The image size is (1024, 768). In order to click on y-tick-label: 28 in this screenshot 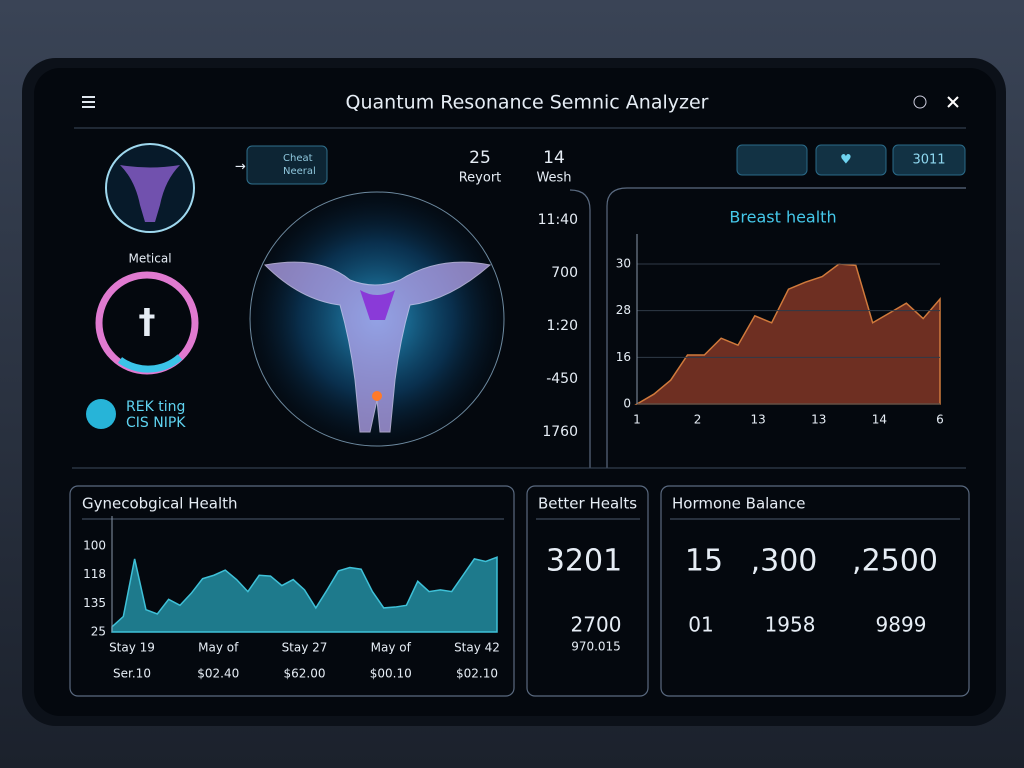, I will do `click(623, 310)`.